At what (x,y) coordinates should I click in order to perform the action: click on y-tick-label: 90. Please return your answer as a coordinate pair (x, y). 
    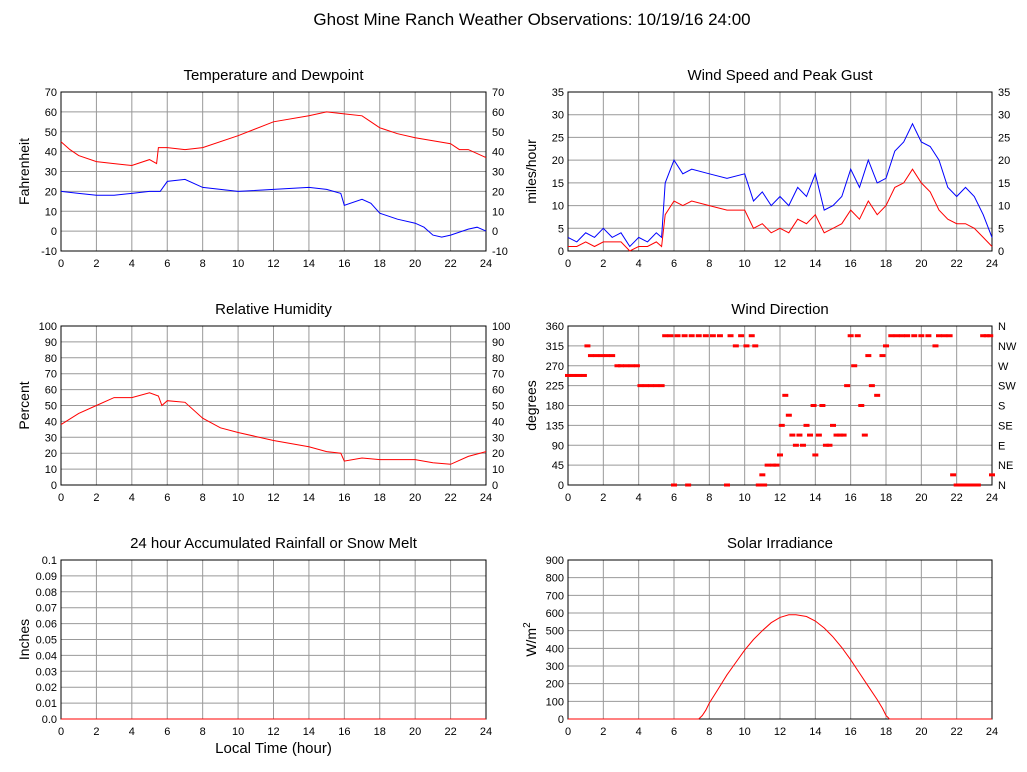
    Looking at the image, I should click on (51, 343).